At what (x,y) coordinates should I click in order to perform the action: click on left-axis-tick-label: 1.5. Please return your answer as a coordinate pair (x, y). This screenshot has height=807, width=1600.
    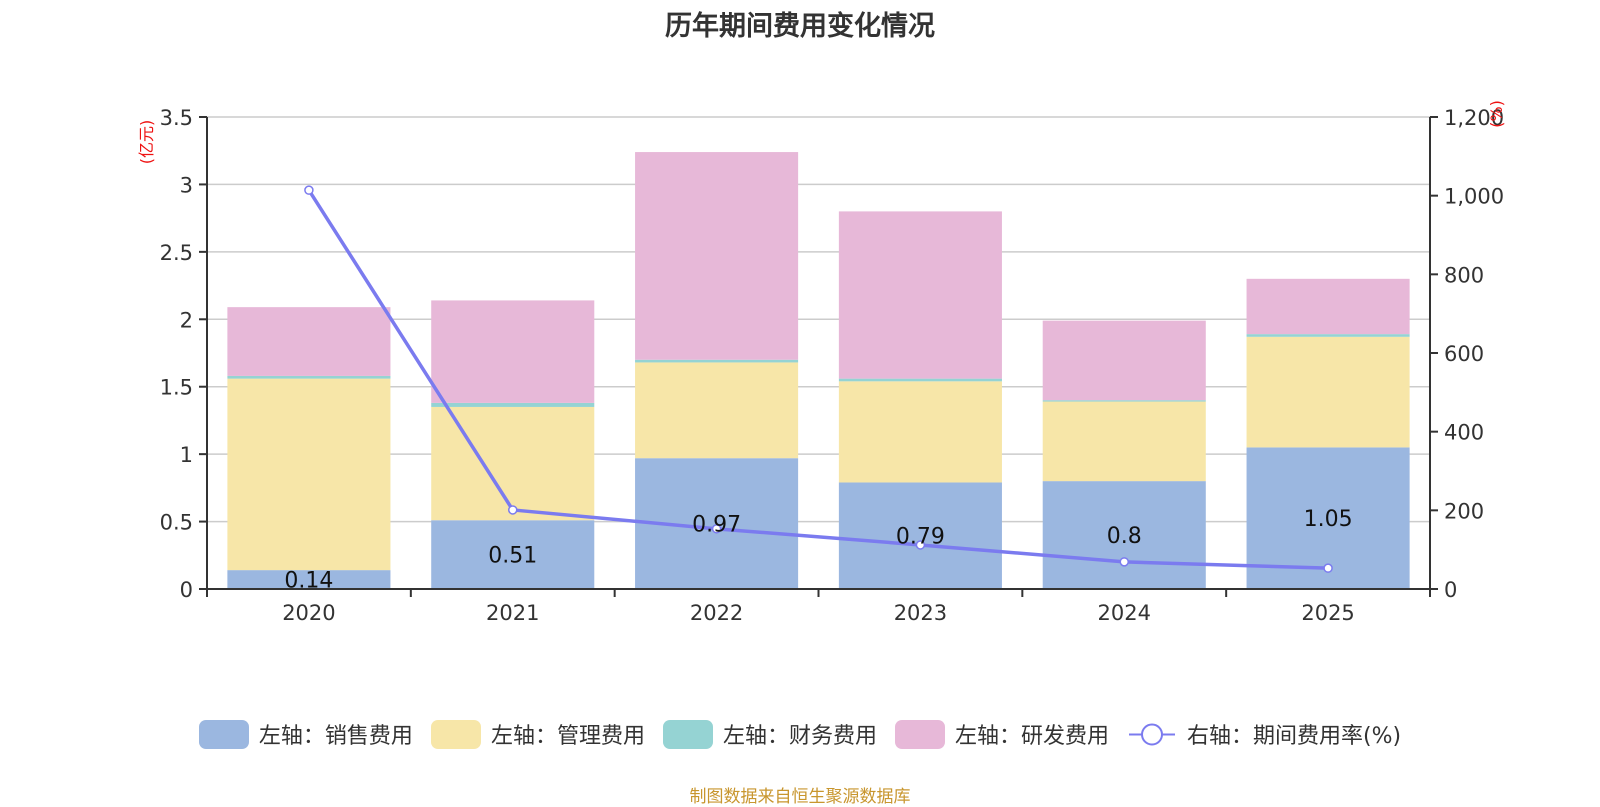
    Looking at the image, I should click on (176, 388).